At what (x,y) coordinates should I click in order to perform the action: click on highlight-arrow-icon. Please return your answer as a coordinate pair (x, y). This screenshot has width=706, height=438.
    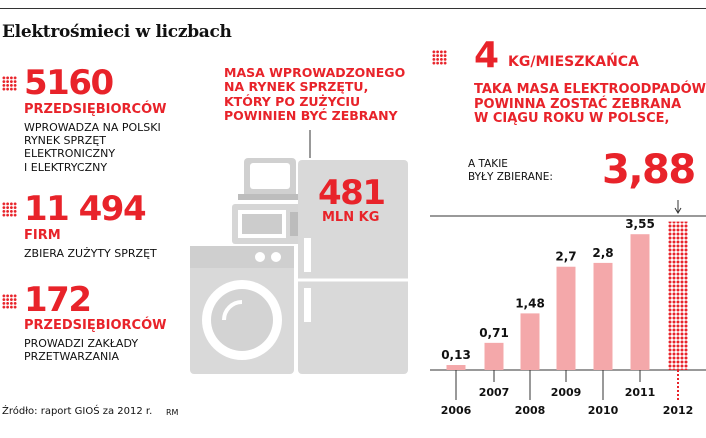
    Looking at the image, I should click on (678, 207).